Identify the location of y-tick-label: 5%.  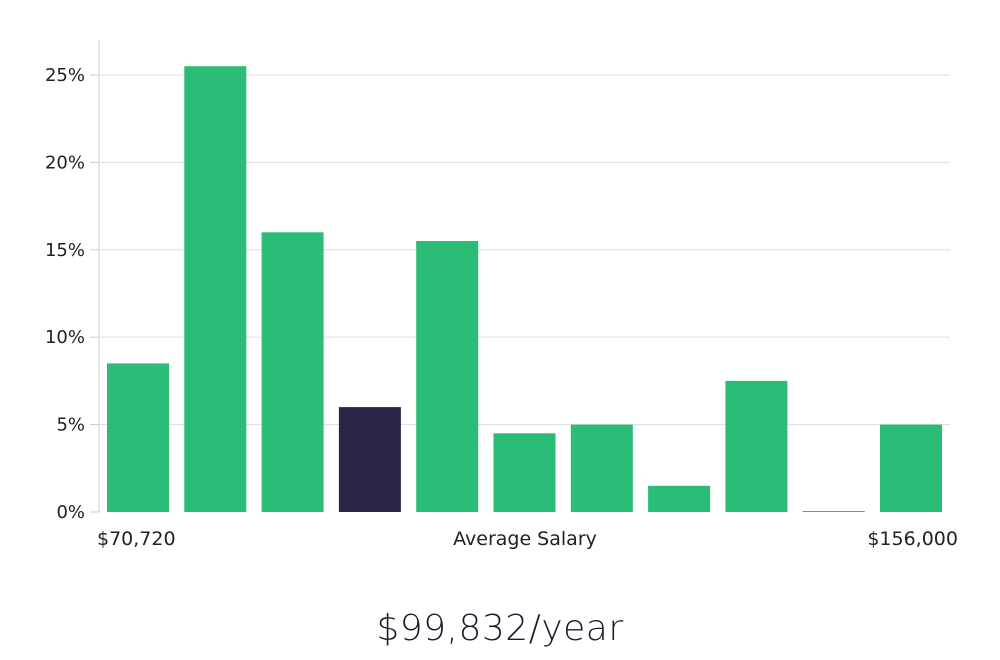
(70, 425).